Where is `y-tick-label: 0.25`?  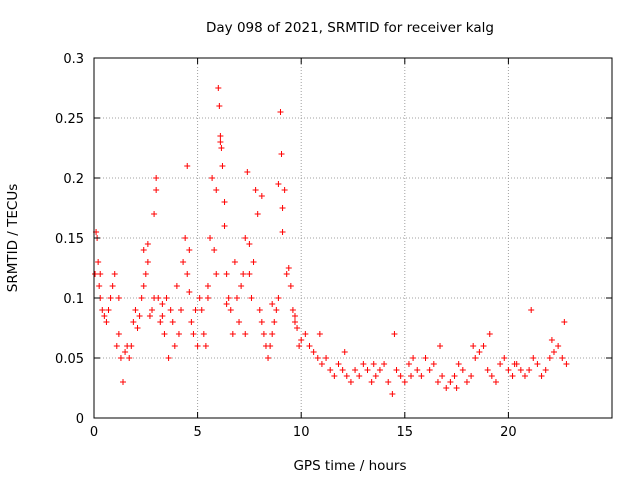 y-tick-label: 0.25 is located at coordinates (69, 119).